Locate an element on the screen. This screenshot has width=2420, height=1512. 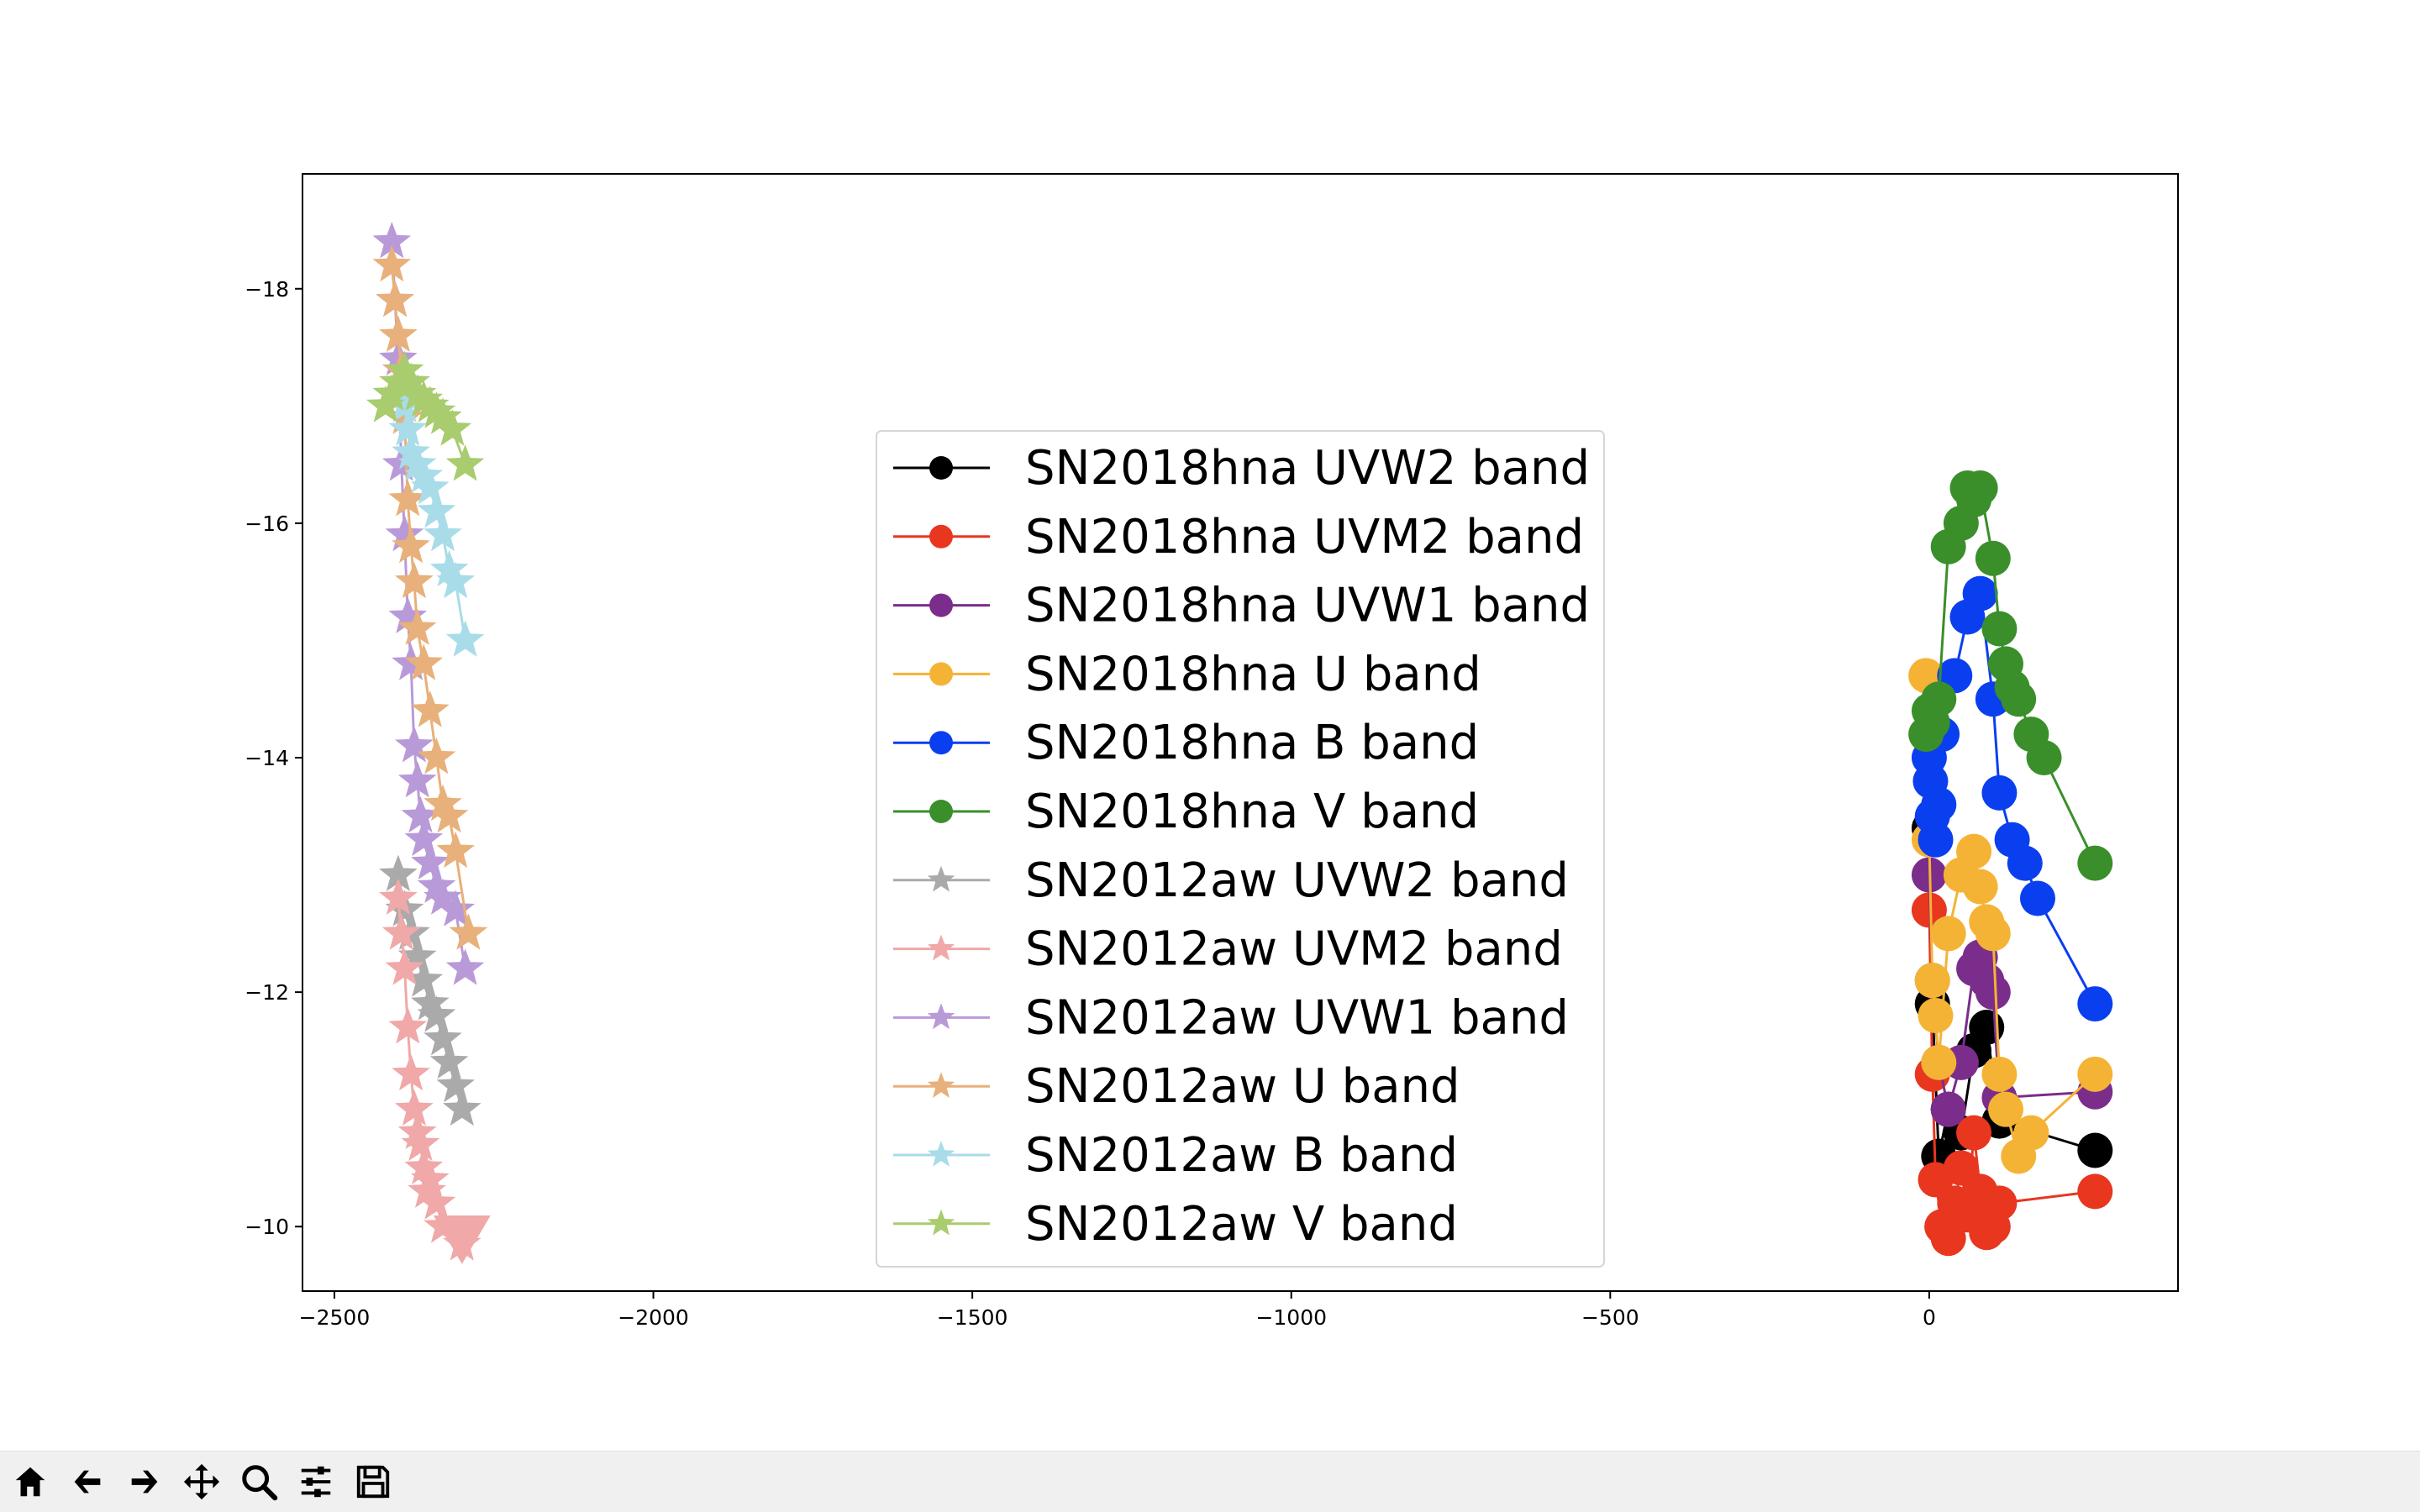
zoom-button is located at coordinates (259, 1482).